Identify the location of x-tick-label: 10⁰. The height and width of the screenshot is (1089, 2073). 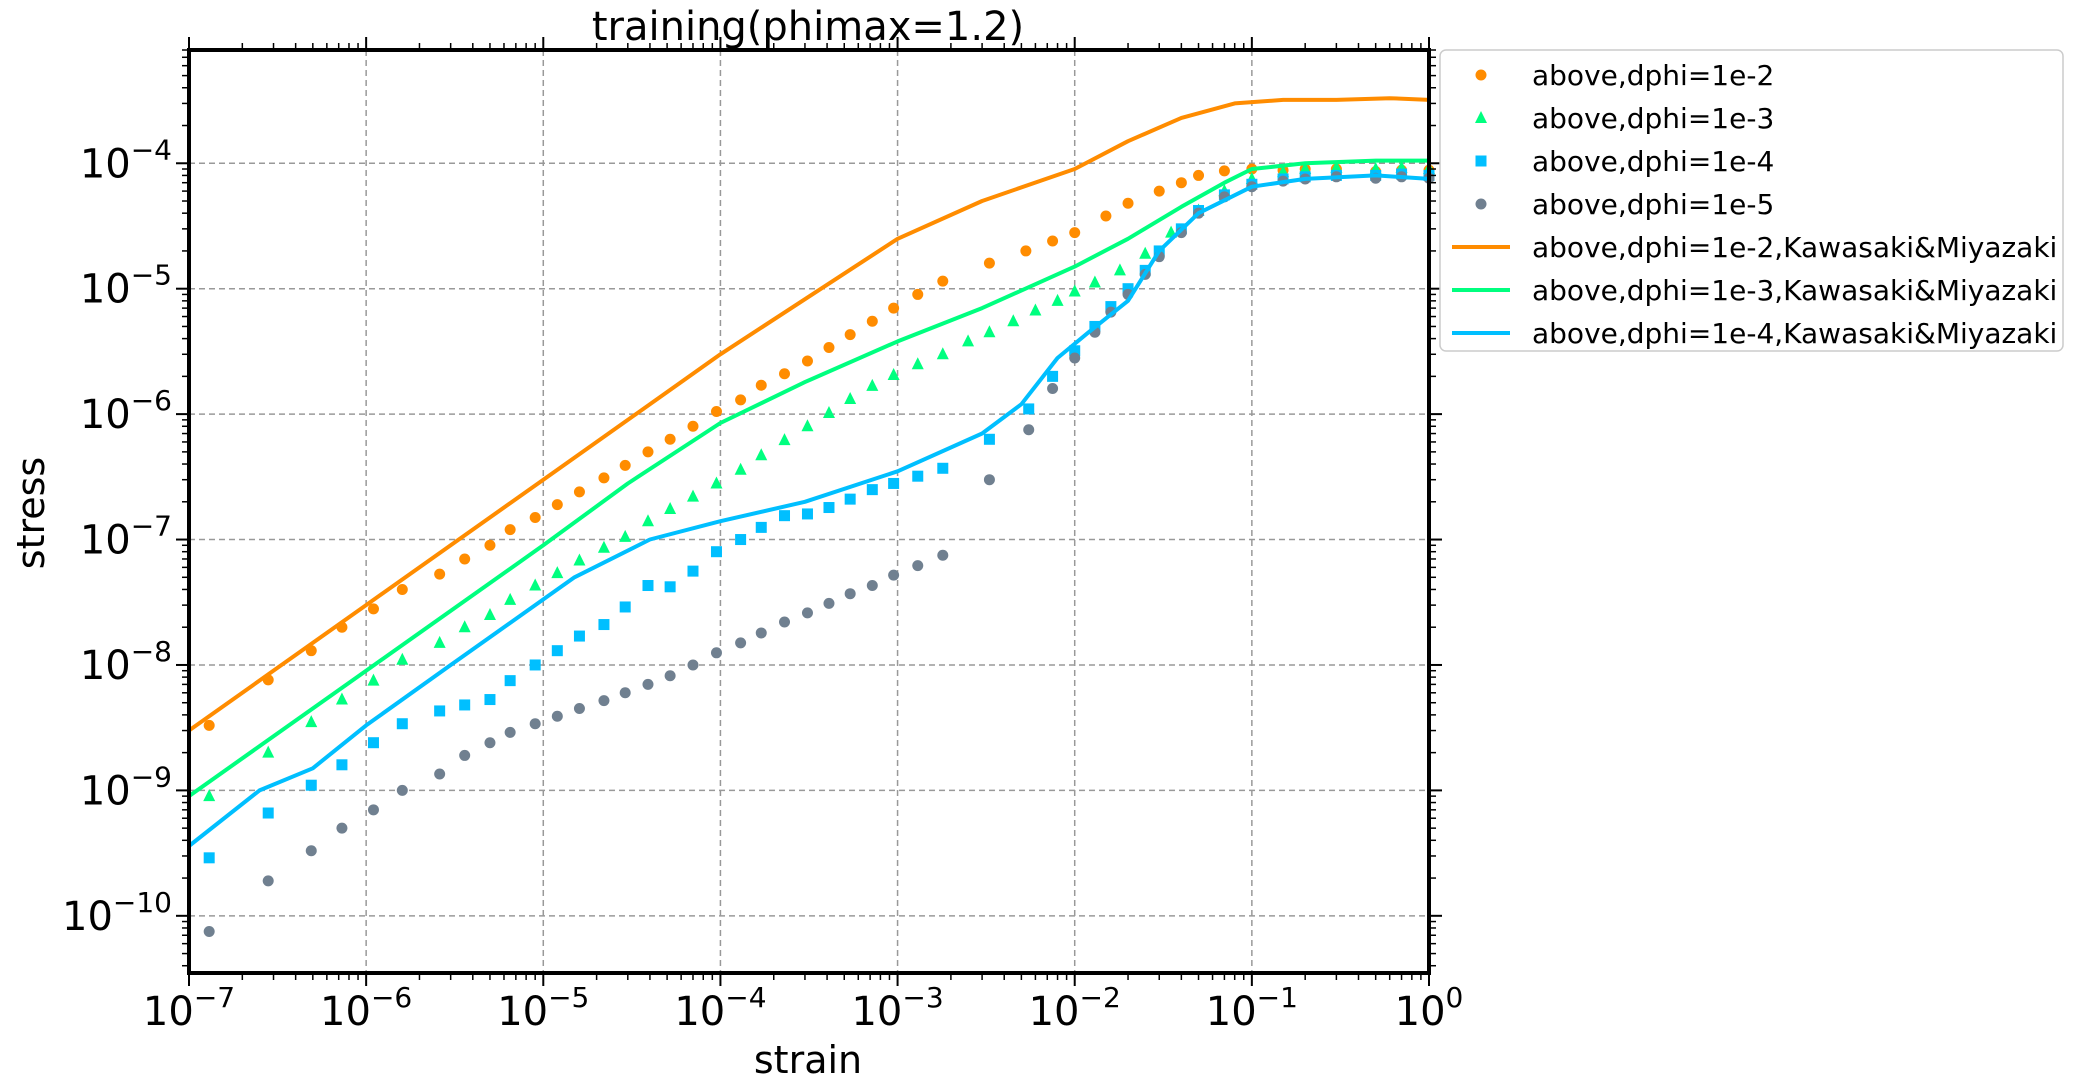
(1429, 1008).